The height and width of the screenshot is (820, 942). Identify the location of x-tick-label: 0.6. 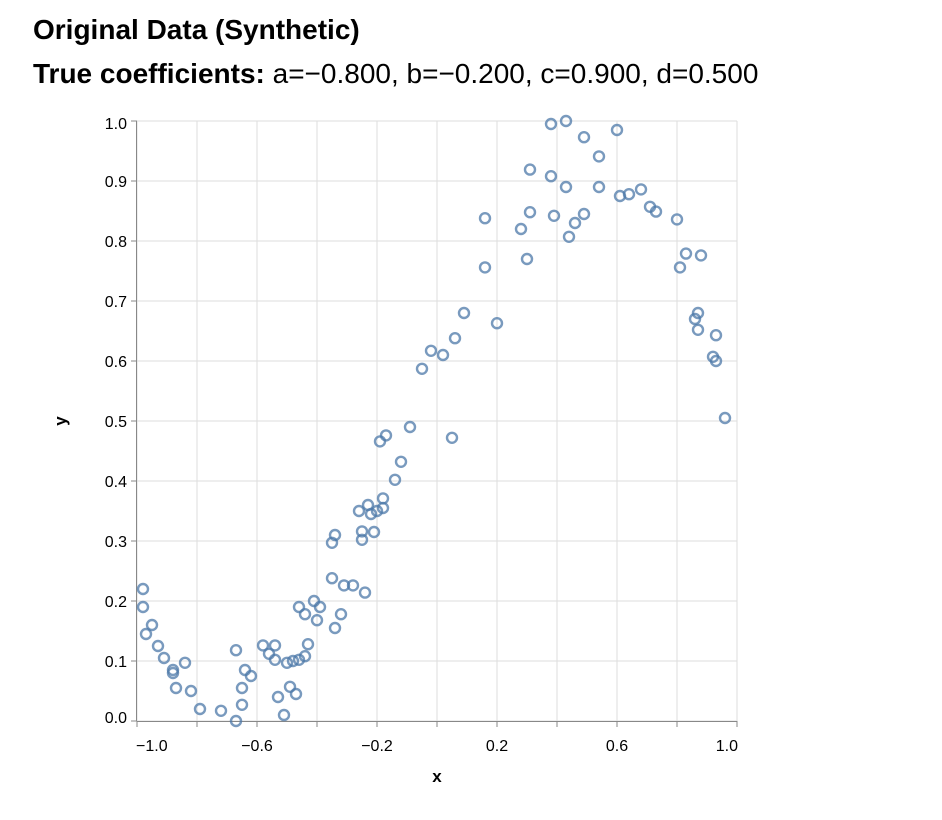
(617, 746).